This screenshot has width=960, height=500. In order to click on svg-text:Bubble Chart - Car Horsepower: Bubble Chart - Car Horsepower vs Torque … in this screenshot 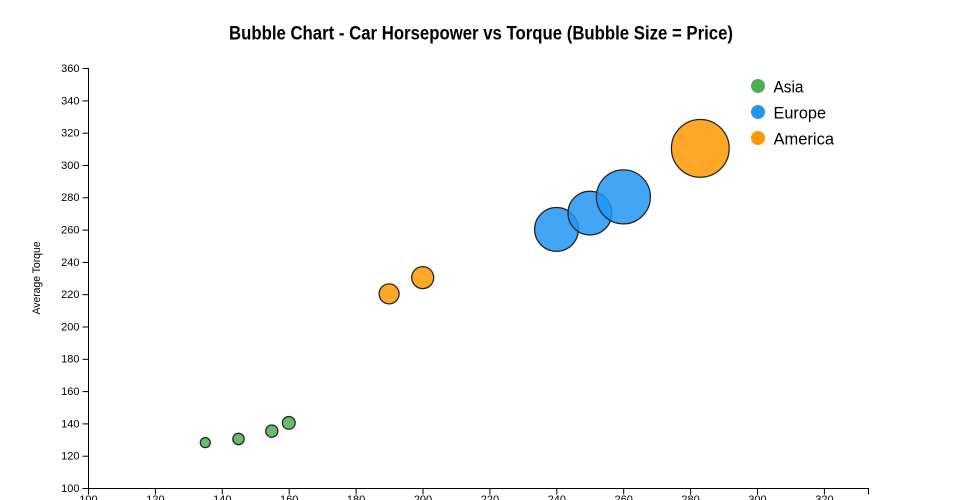, I will do `click(481, 33)`.